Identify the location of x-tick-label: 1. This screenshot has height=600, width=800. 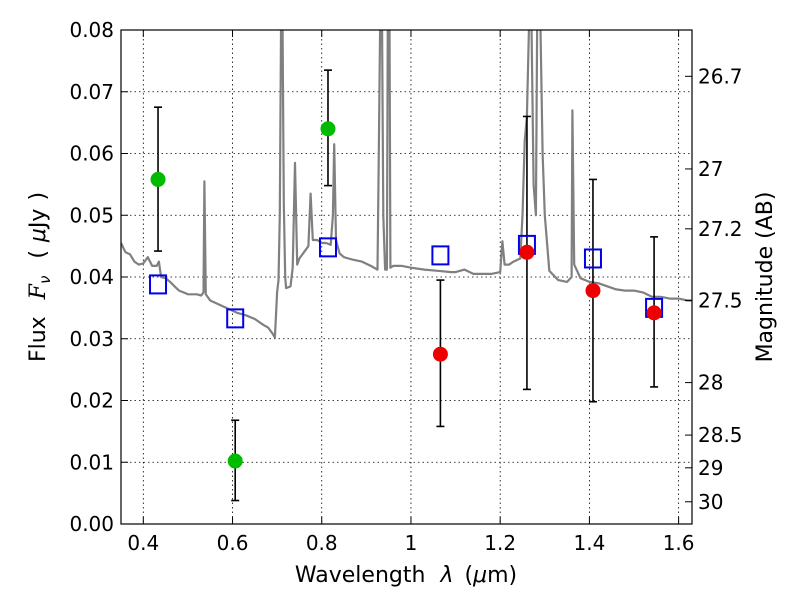
(411, 543).